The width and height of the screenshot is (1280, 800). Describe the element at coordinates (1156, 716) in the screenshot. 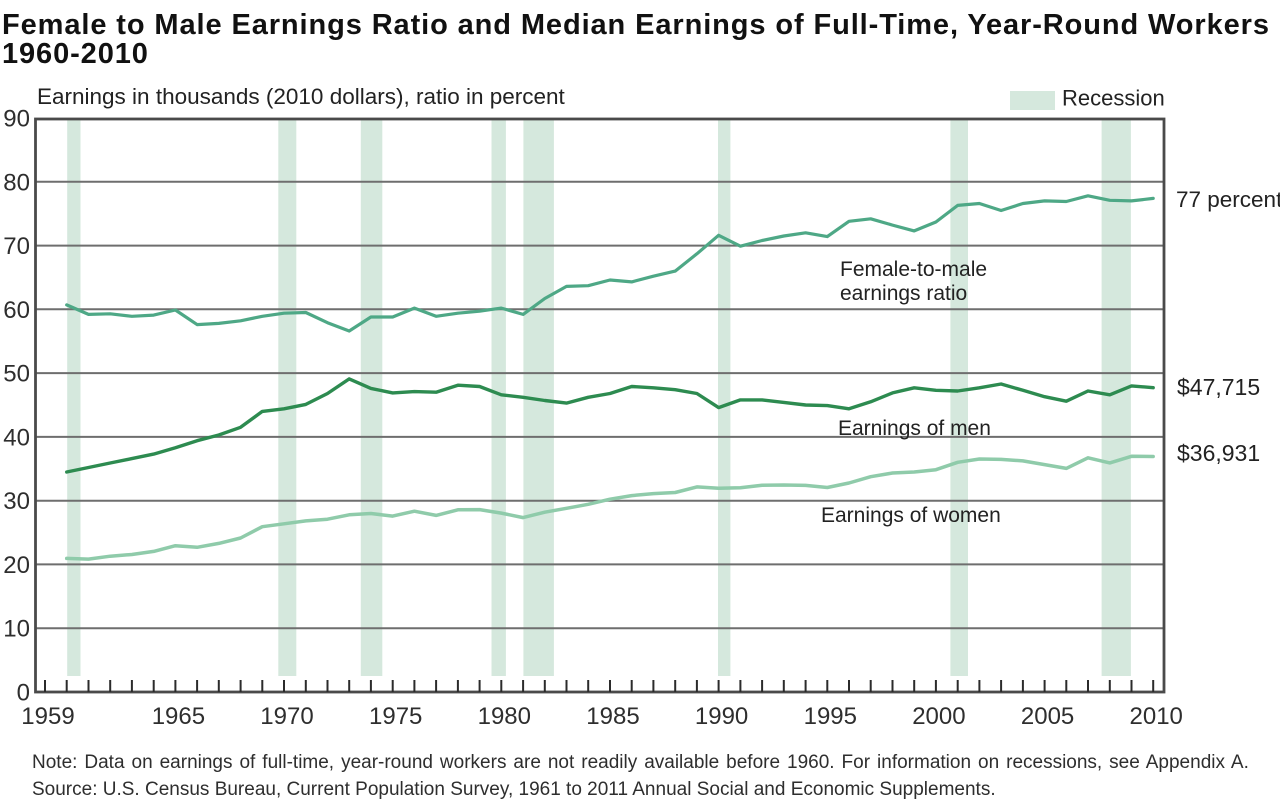

I see `svg-text: 2010` at that location.